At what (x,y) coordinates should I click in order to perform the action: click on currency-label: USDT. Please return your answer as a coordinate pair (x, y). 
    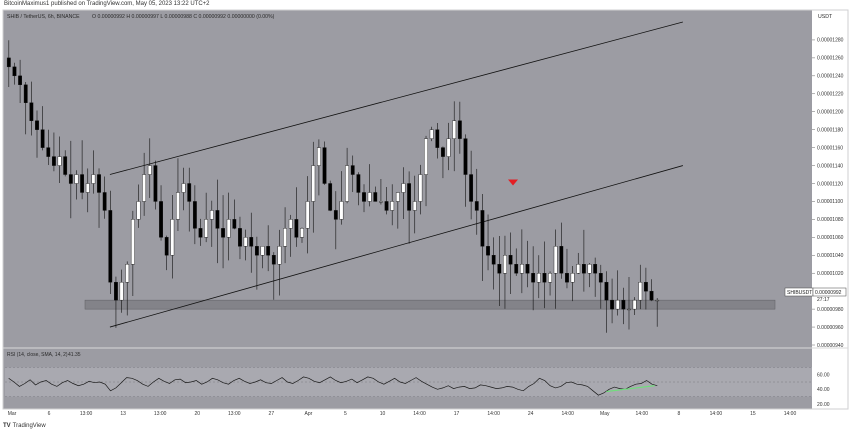
    Looking at the image, I should click on (825, 17).